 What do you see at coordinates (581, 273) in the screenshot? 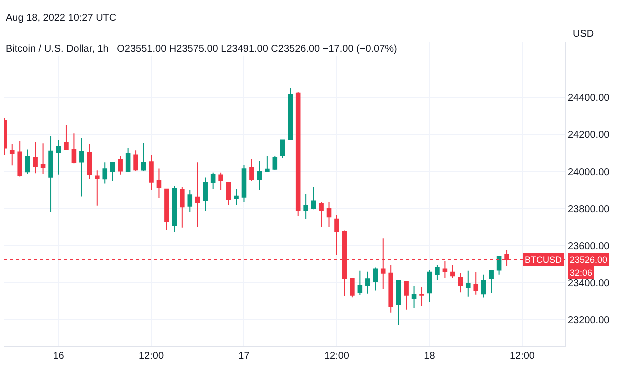
I see `text: 32:06` at bounding box center [581, 273].